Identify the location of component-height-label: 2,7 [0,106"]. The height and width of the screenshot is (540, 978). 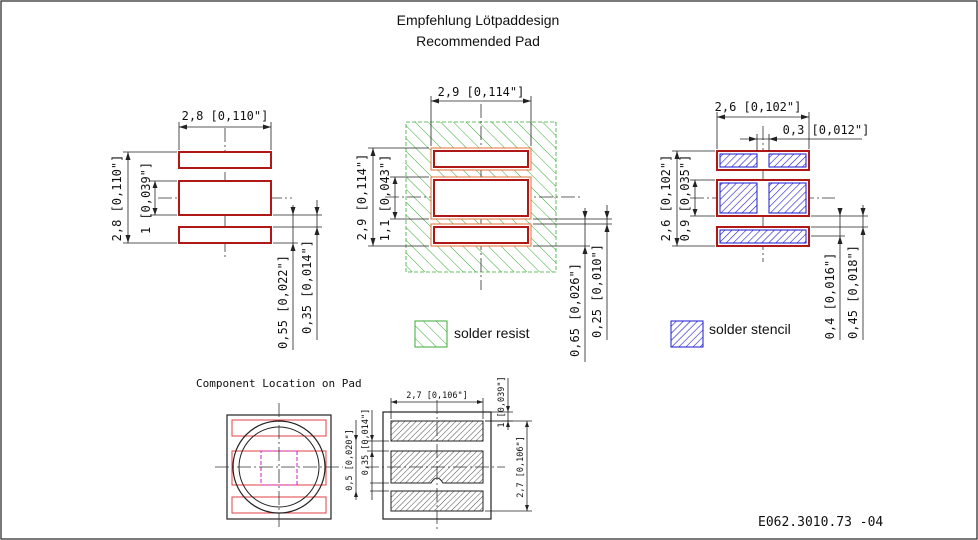
(521, 466).